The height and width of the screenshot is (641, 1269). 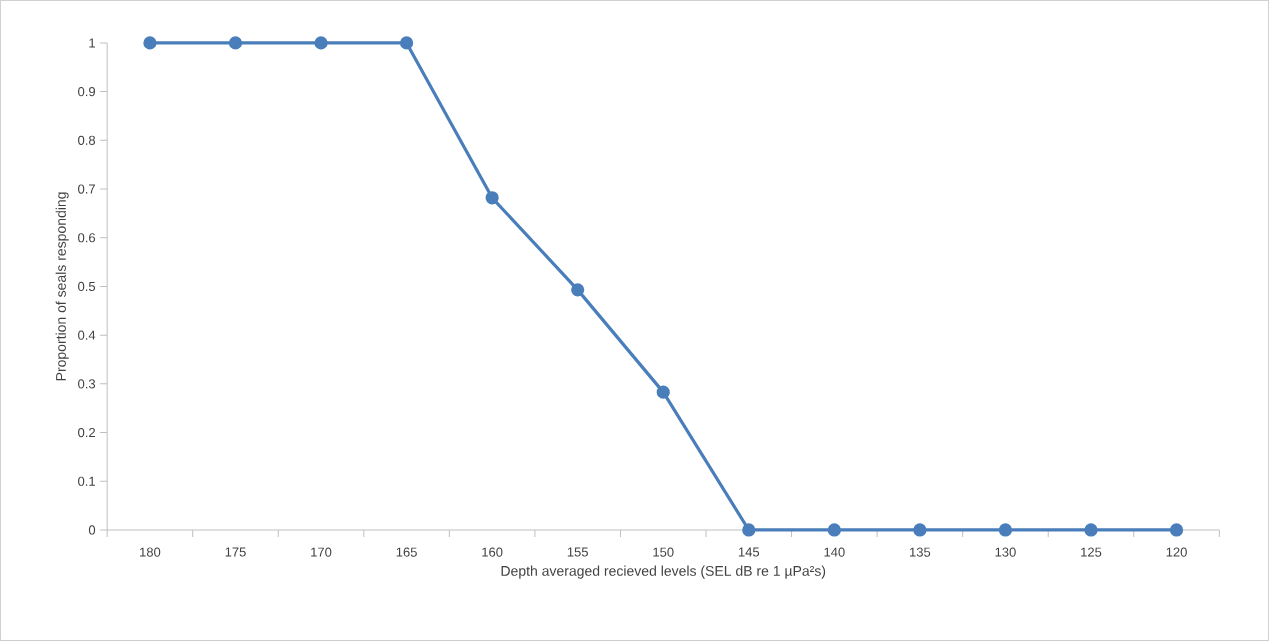 What do you see at coordinates (92, 530) in the screenshot?
I see `y-tick-label: 0` at bounding box center [92, 530].